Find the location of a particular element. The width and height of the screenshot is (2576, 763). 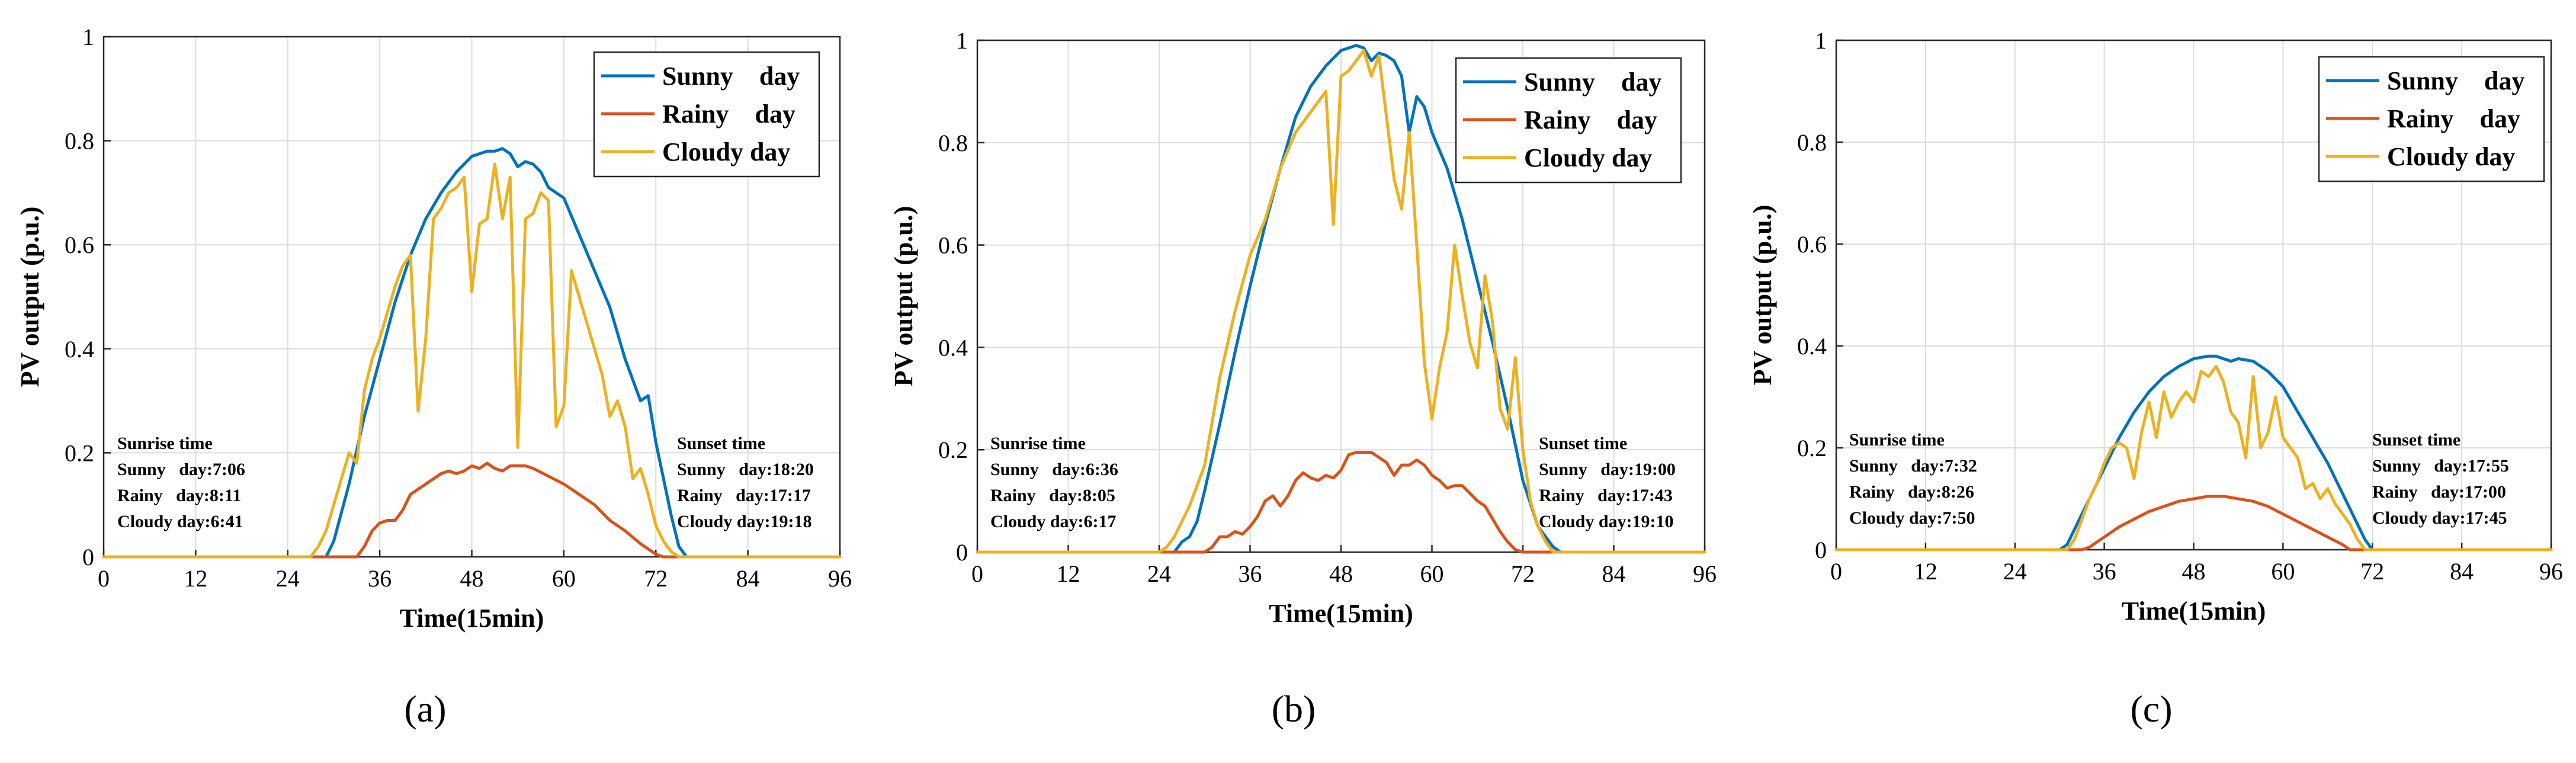

sunrise-line: Rainy day:8:26 is located at coordinates (1911, 492).